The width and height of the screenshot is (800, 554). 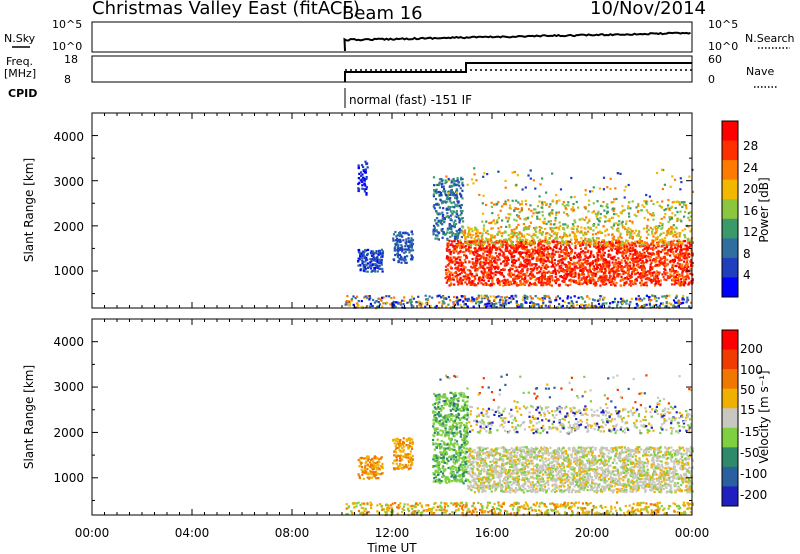 What do you see at coordinates (19, 61) in the screenshot?
I see `freq-label: Freq.` at bounding box center [19, 61].